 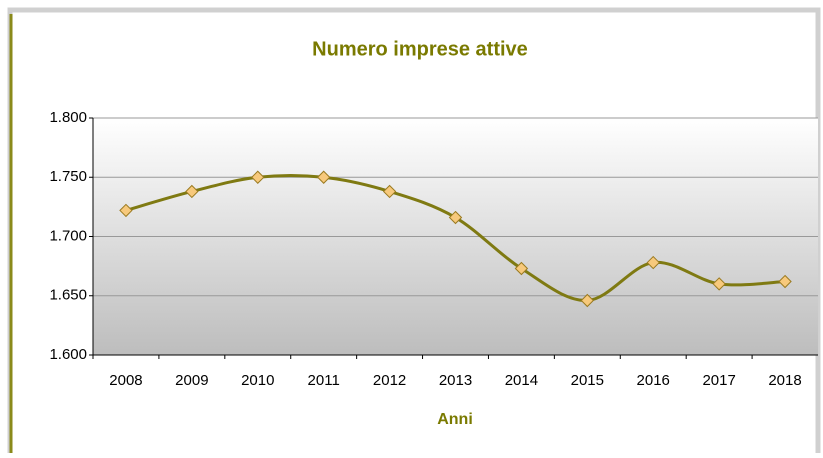 I want to click on x-tick-label: 2012, so click(x=389, y=380).